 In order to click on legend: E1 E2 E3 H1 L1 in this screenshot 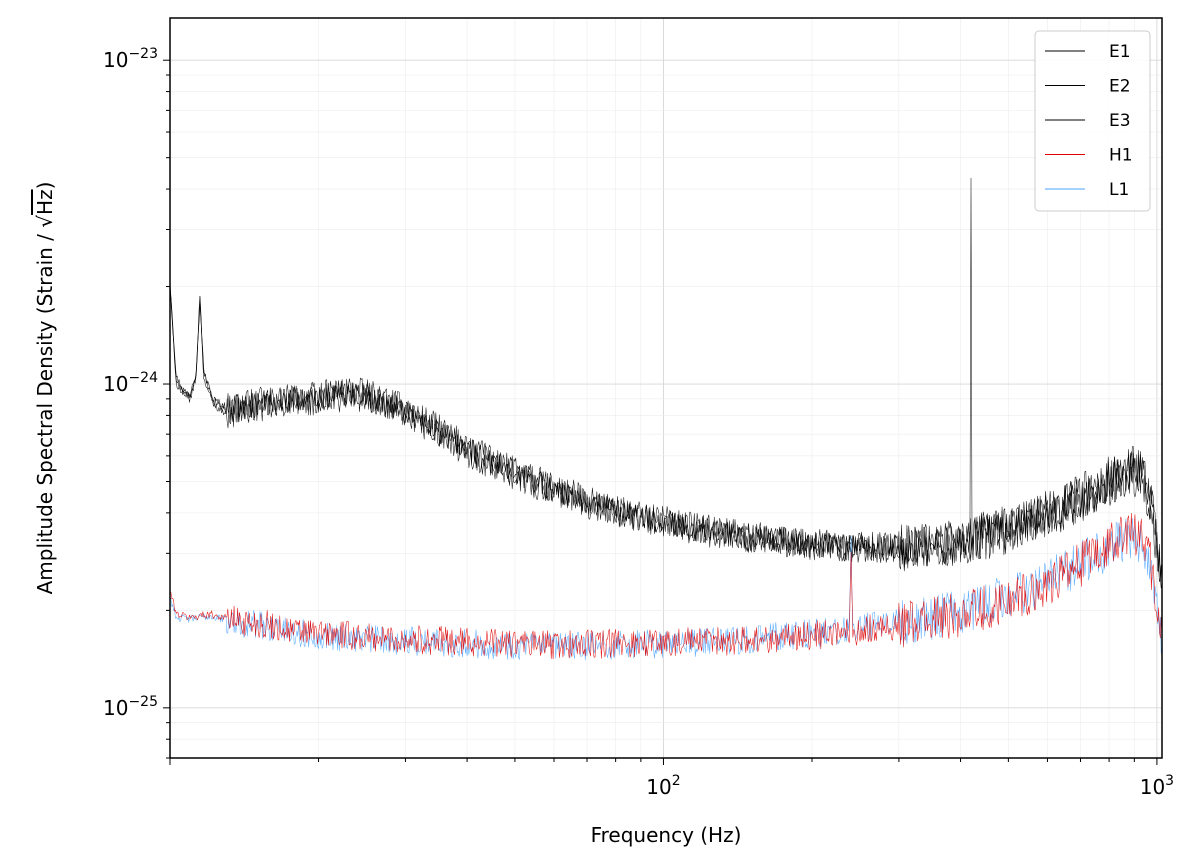, I will do `click(1092, 121)`.